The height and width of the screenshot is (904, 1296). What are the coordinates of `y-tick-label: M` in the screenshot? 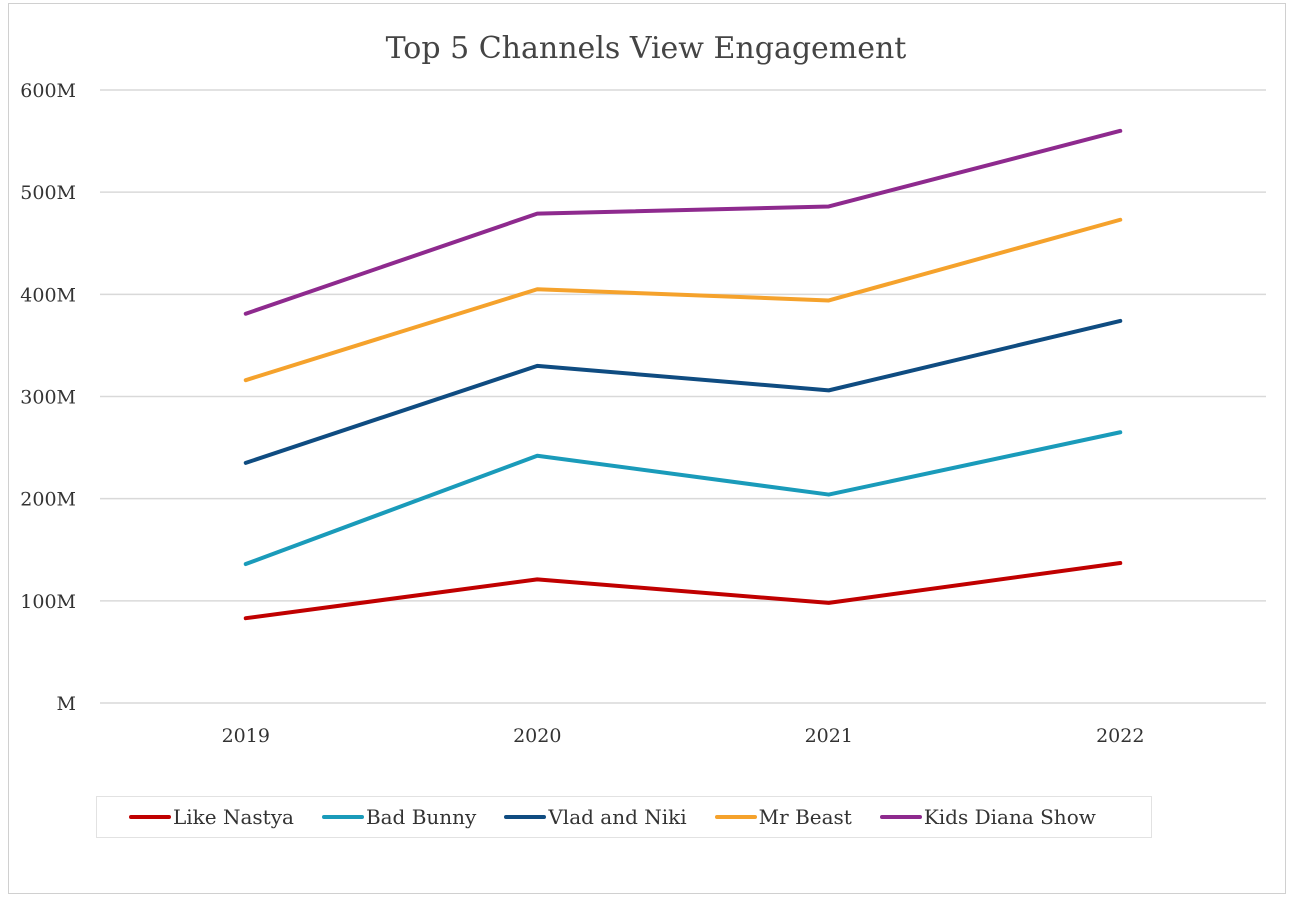 It's located at (66, 704).